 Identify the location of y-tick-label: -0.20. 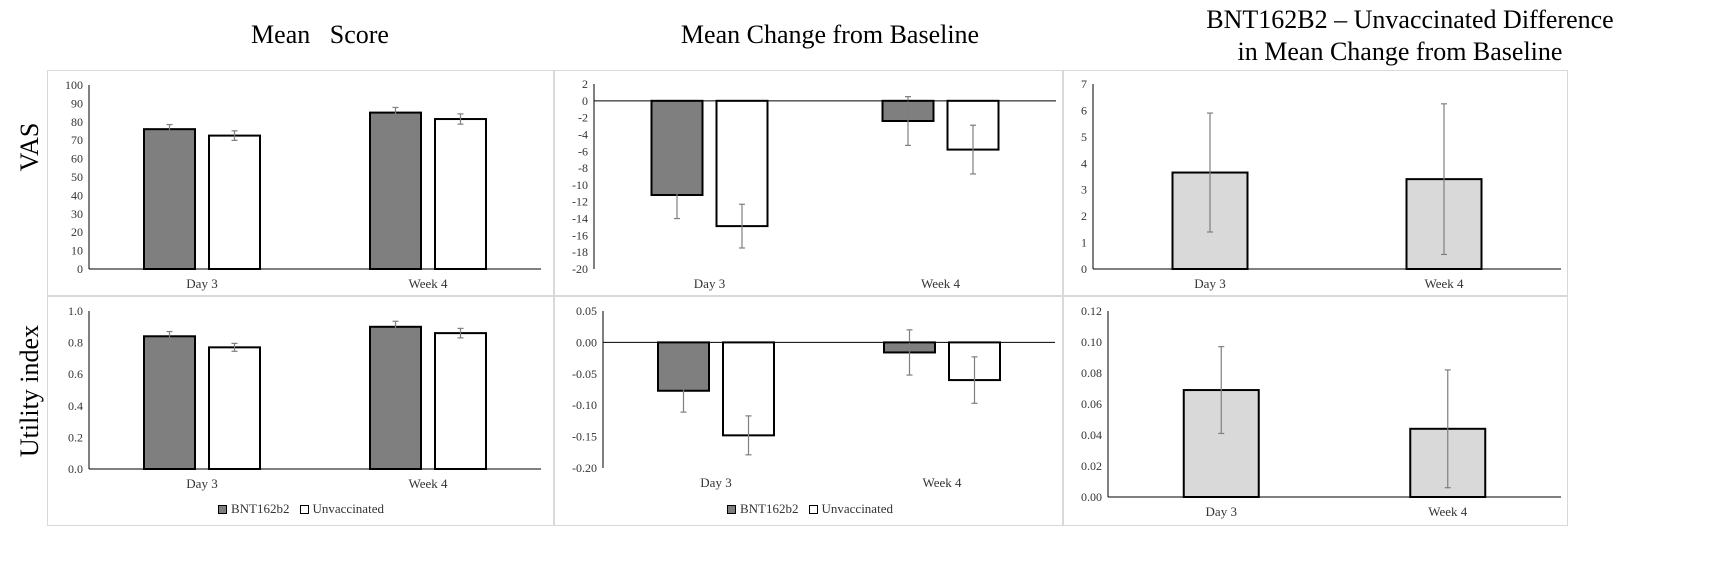
(584, 468).